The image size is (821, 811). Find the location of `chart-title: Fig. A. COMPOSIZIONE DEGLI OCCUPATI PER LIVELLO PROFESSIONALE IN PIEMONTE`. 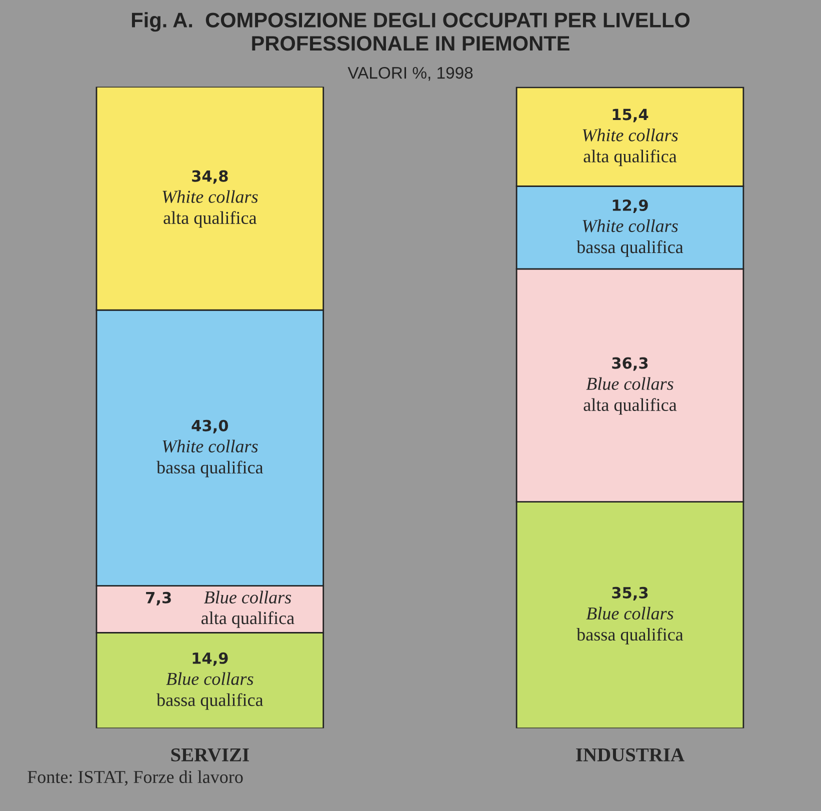

chart-title: Fig. A. COMPOSIZIONE DEGLI OCCUPATI PER LIVELLO PROFESSIONALE IN PIEMONTE is located at coordinates (411, 31).